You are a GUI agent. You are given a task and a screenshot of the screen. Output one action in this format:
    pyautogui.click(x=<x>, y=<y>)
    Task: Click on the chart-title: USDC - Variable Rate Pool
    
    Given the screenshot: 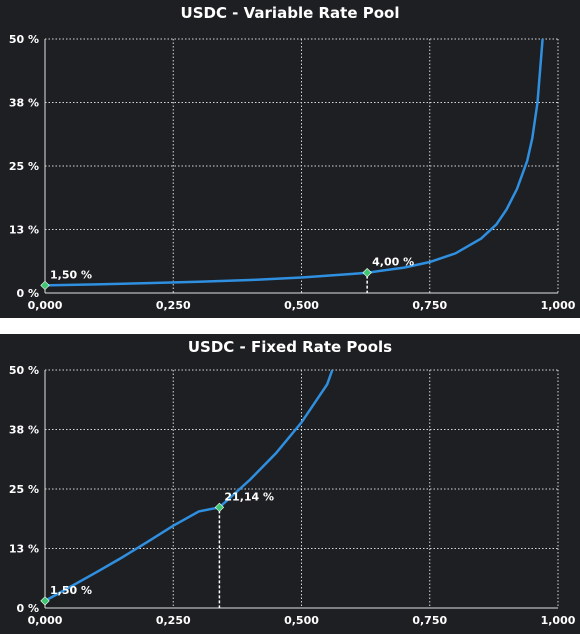 What is the action you would take?
    pyautogui.click(x=290, y=13)
    